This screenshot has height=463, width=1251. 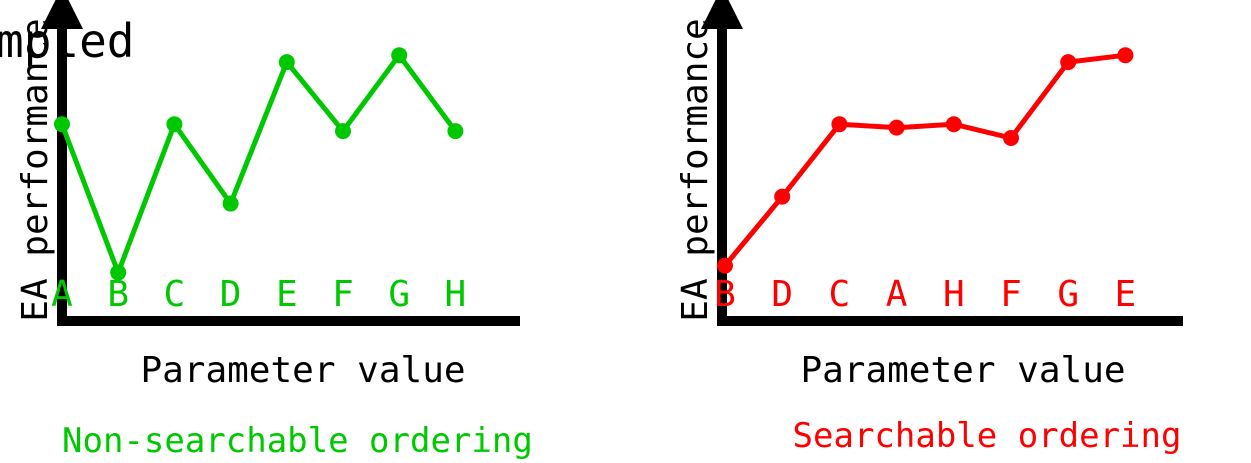 What do you see at coordinates (67, 41) in the screenshot?
I see `overlay-text: mpled` at bounding box center [67, 41].